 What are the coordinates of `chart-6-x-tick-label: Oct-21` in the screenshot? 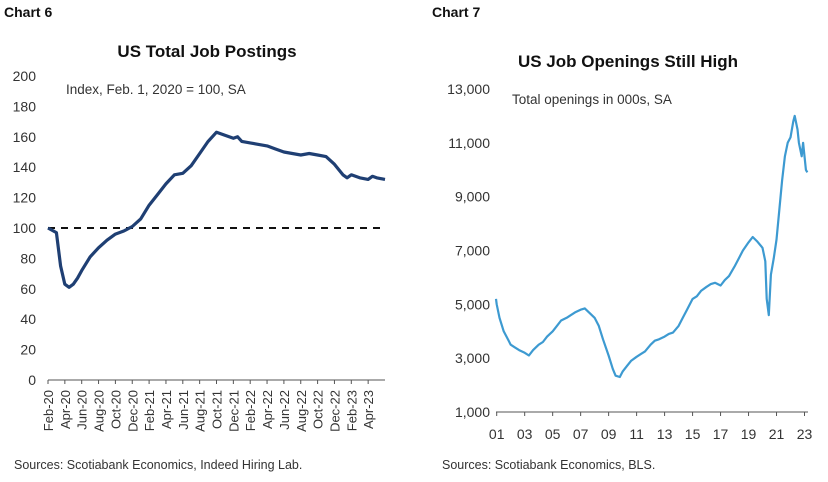 It's located at (217, 409).